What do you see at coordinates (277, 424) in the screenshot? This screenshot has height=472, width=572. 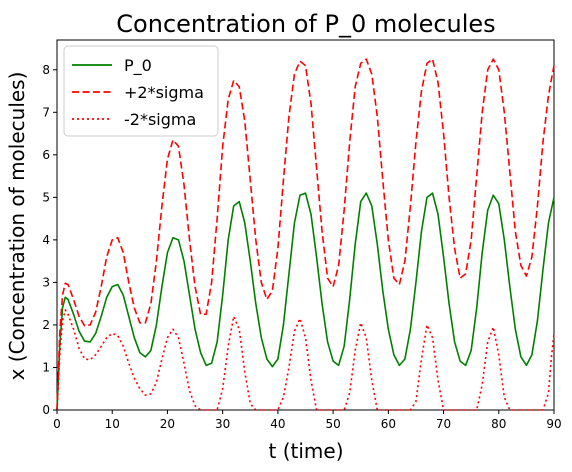 I see `x-tick-label-4: 40` at bounding box center [277, 424].